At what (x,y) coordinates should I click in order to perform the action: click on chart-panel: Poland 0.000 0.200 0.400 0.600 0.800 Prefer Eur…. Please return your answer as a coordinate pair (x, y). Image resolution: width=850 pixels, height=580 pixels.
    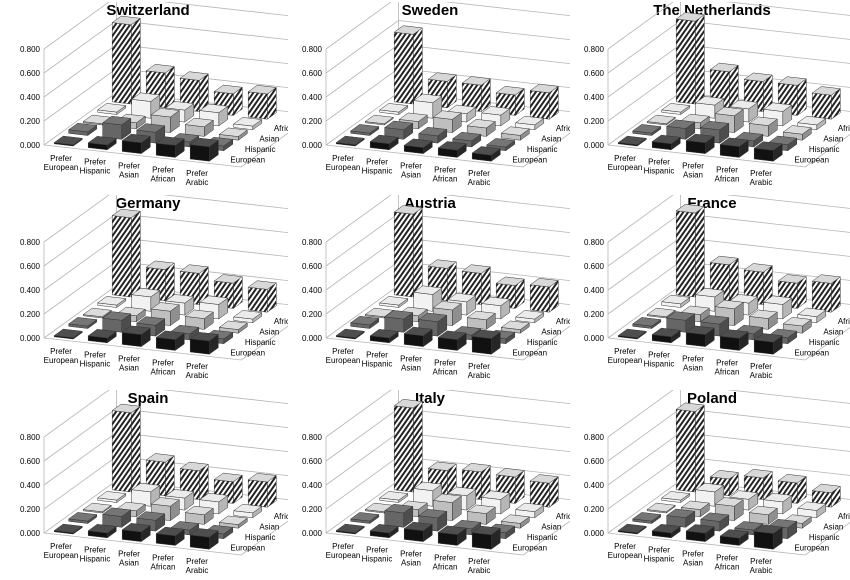
    Looking at the image, I should click on (711, 485).